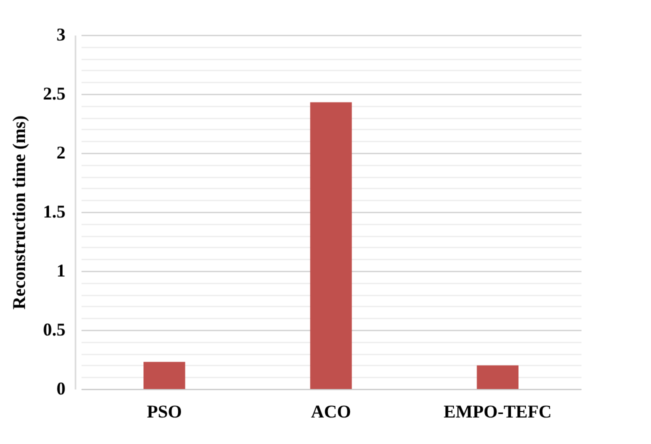 The image size is (651, 444). What do you see at coordinates (331, 412) in the screenshot?
I see `x-tick-label: ACO` at bounding box center [331, 412].